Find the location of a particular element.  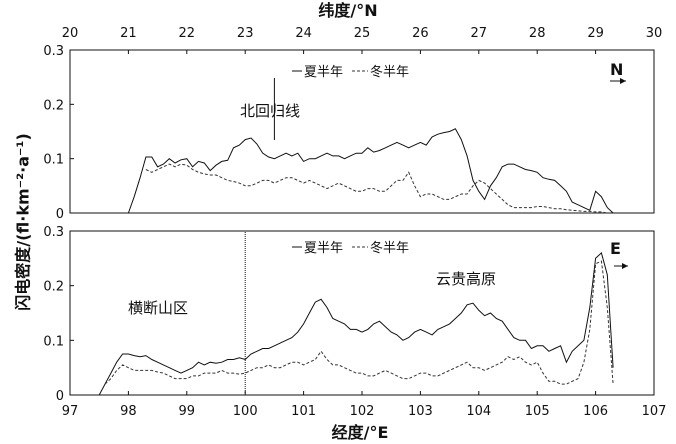

bottom-x-axis-title: 经度/°E is located at coordinates (360, 432).